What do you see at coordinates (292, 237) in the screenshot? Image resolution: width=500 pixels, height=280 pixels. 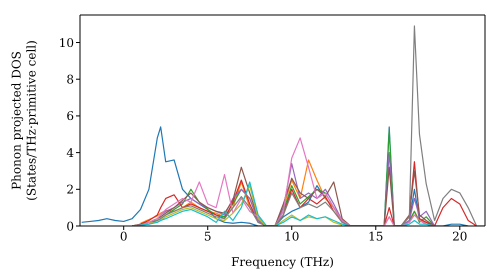 I see `x-tick-label: 10` at bounding box center [292, 237].